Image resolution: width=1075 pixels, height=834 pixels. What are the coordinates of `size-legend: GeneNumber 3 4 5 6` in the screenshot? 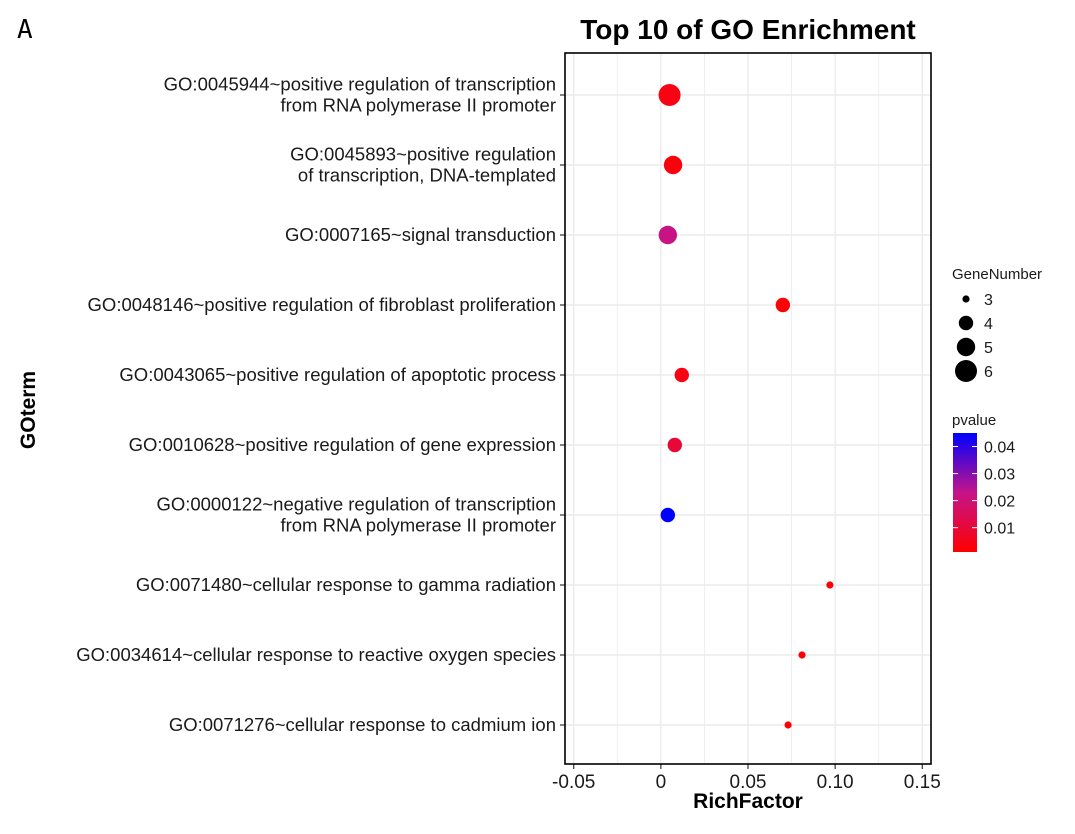 It's located at (997, 324).